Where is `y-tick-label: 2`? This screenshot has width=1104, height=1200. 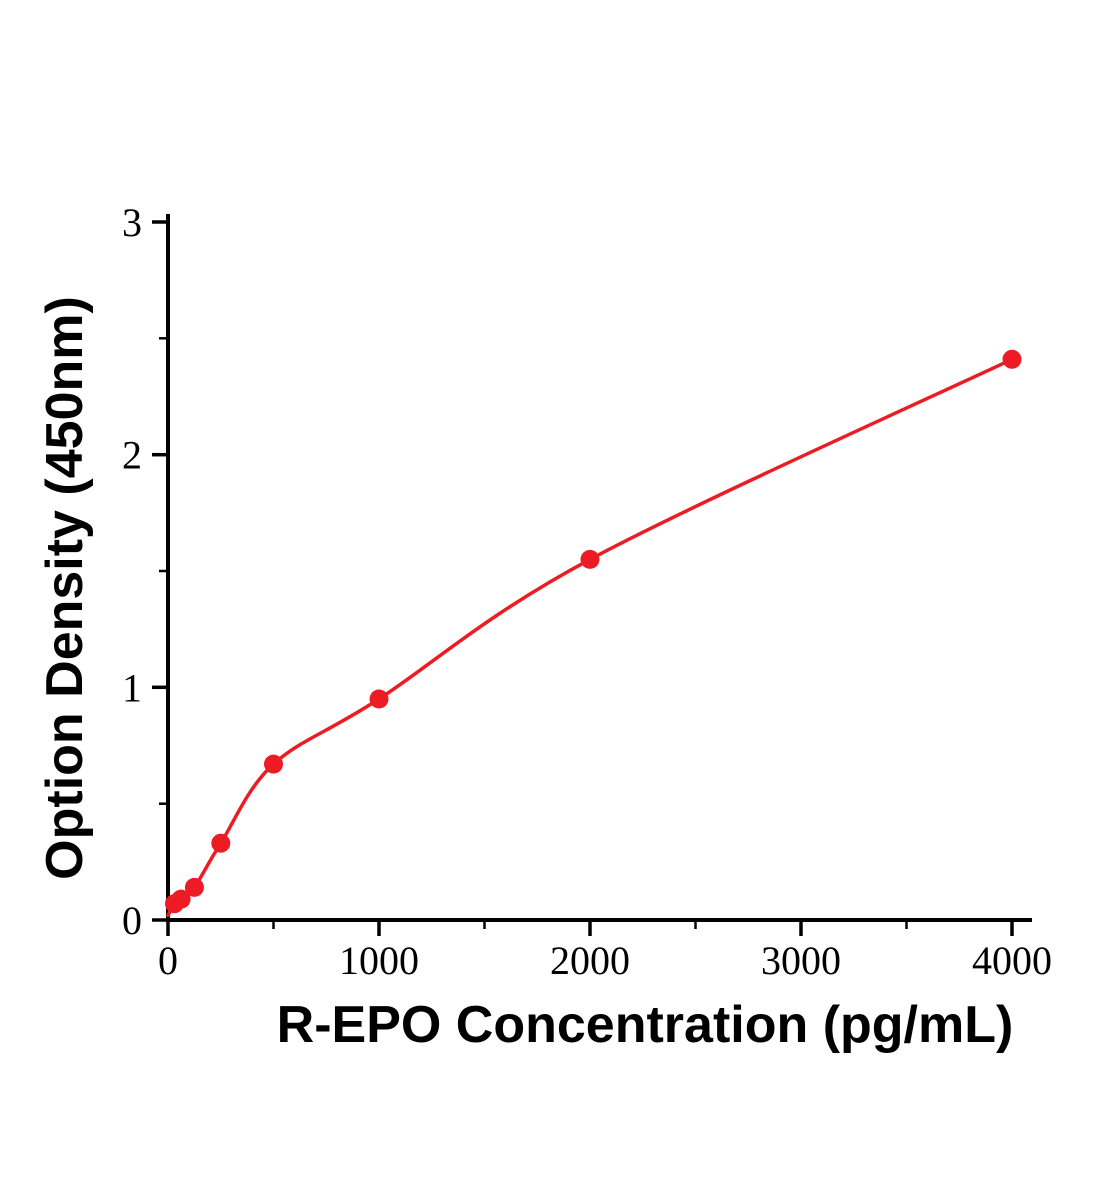 y-tick-label: 2 is located at coordinates (132, 455).